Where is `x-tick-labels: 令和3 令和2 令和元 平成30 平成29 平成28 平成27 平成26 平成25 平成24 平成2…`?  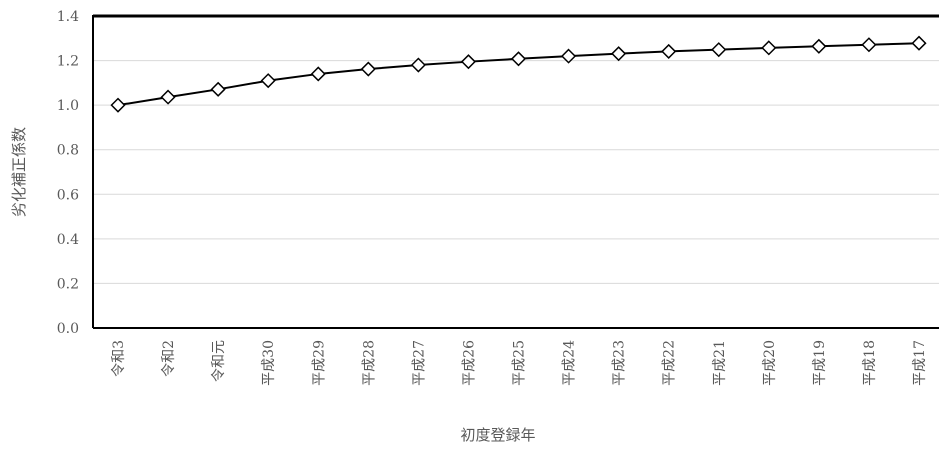
x-tick-labels: 令和3 令和2 令和元 平成30 平成29 平成28 平成27 平成26 平成25 平成24 平成2… is located at coordinates (519, 363).